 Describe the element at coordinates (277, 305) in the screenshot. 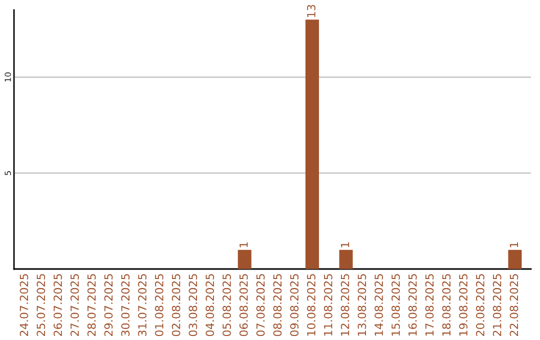

I see `x-tick-label: 08.08.2025` at that location.